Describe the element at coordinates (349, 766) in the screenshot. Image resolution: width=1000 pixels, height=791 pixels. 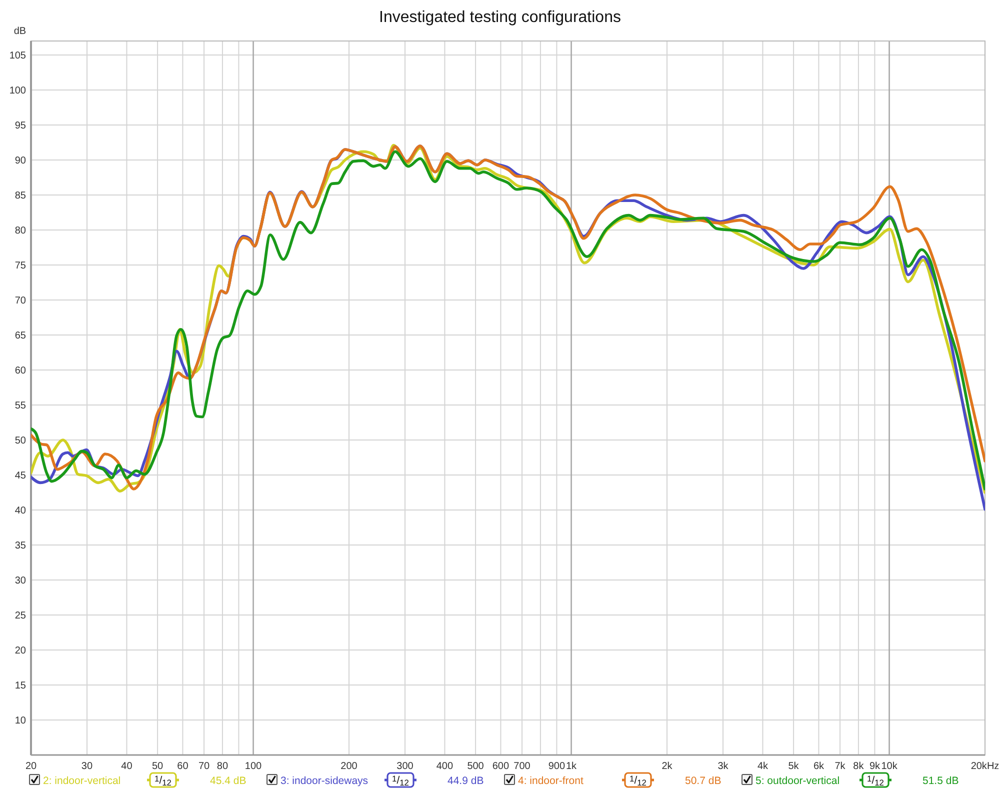
I see `x-tick-label: 200` at that location.